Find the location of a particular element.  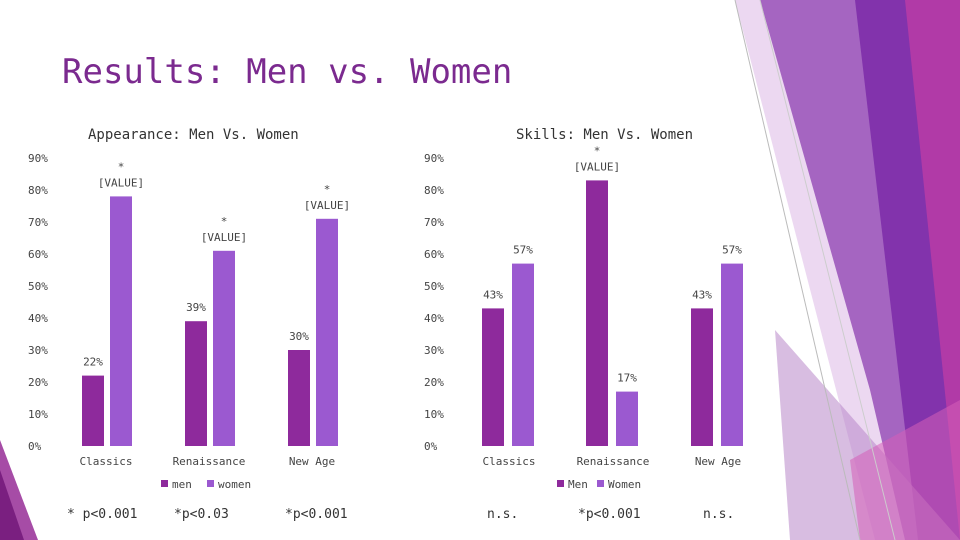

appearance-xtick-classics: Classics is located at coordinates (106, 461).